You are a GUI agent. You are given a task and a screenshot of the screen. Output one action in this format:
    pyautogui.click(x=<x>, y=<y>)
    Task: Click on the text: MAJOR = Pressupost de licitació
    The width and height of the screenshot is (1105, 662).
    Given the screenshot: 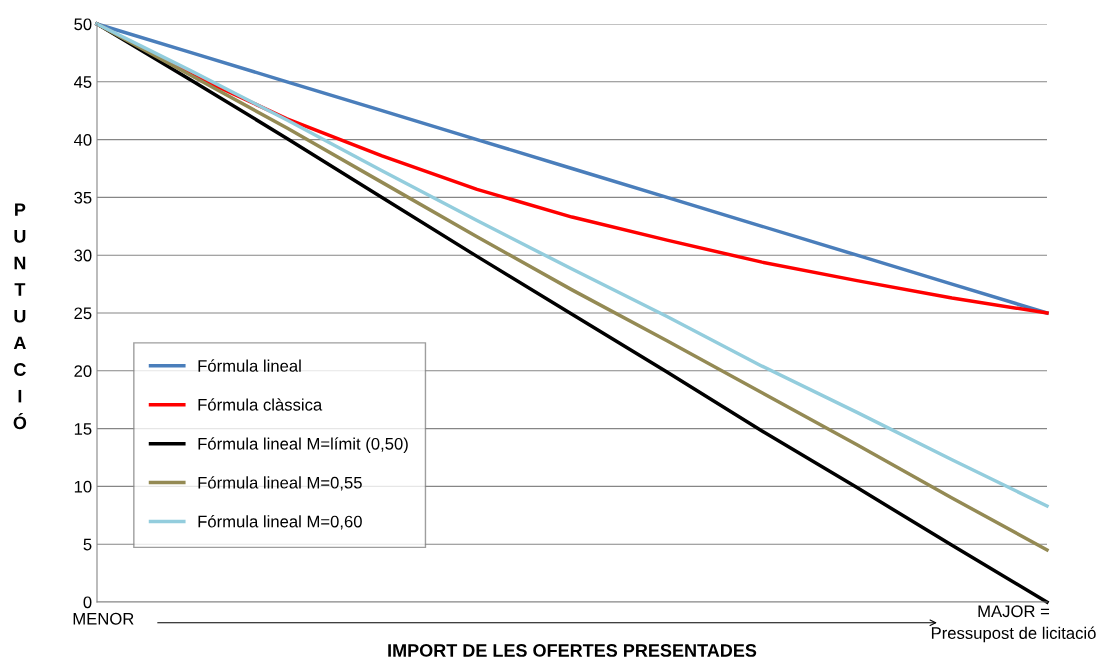 What is the action you would take?
    pyautogui.click(x=1013, y=624)
    